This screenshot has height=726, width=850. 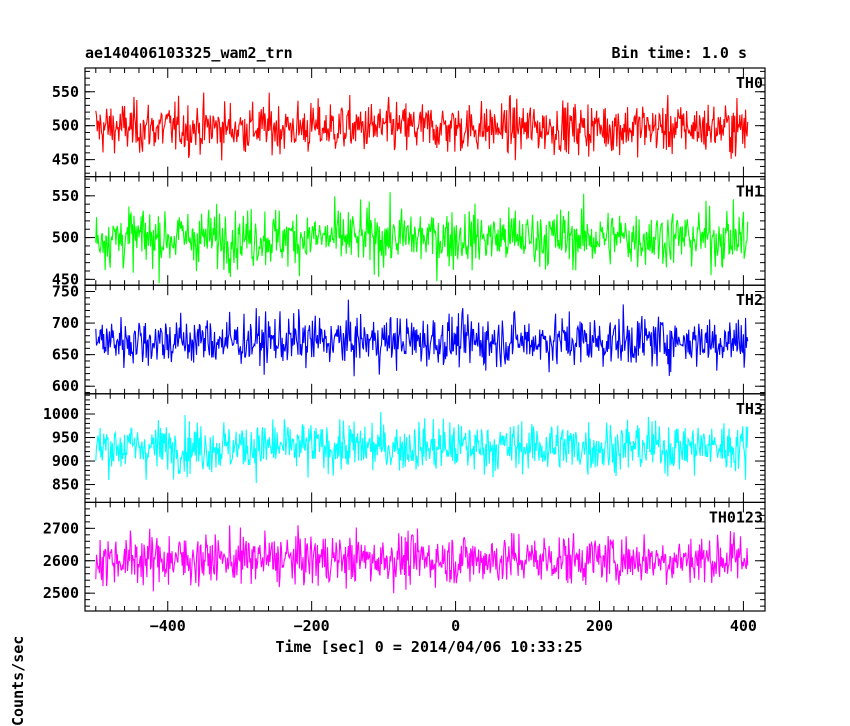 What do you see at coordinates (168, 626) in the screenshot?
I see `x-tick-label: −400` at bounding box center [168, 626].